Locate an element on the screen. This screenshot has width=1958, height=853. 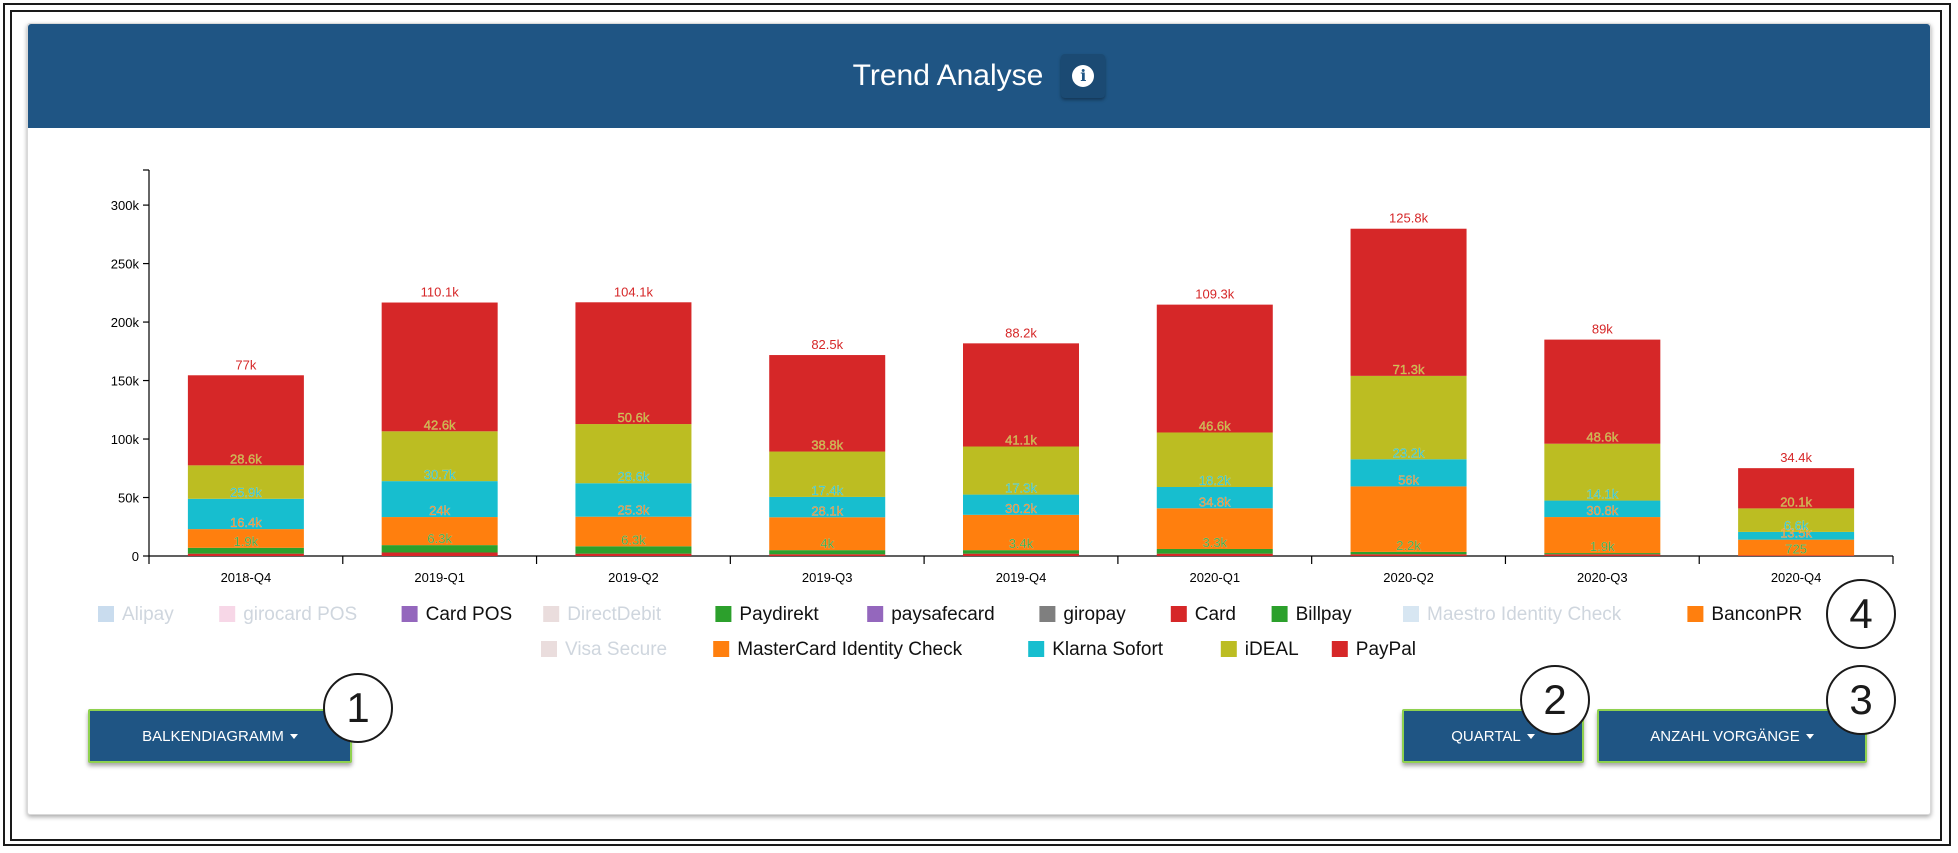
data-label: 30.8k is located at coordinates (1602, 510).